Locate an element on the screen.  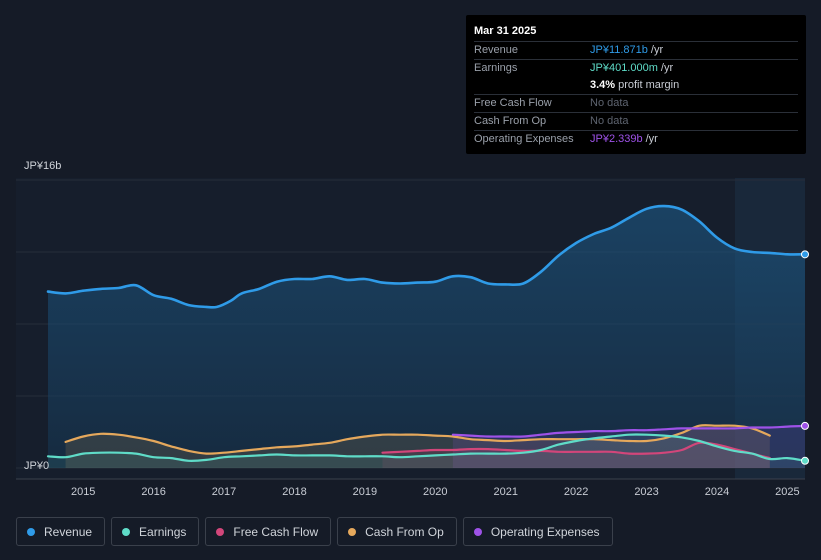
tooltip-label: Free Cash Flow is located at coordinates (513, 103).